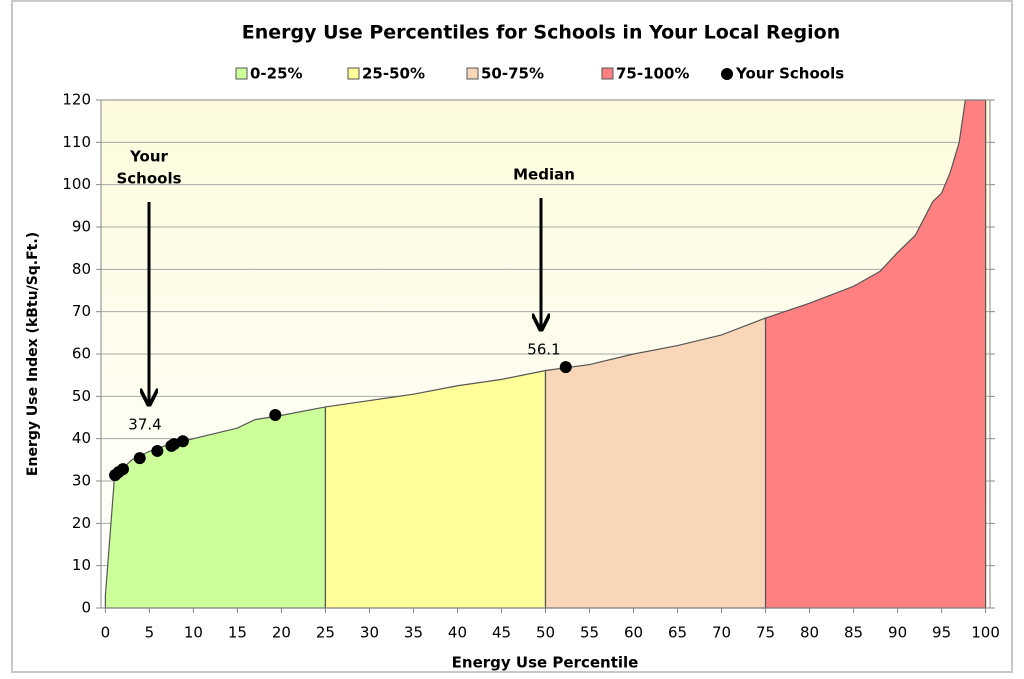 The height and width of the screenshot is (679, 1024). What do you see at coordinates (193, 633) in the screenshot?
I see `x-tick-label: 10` at bounding box center [193, 633].